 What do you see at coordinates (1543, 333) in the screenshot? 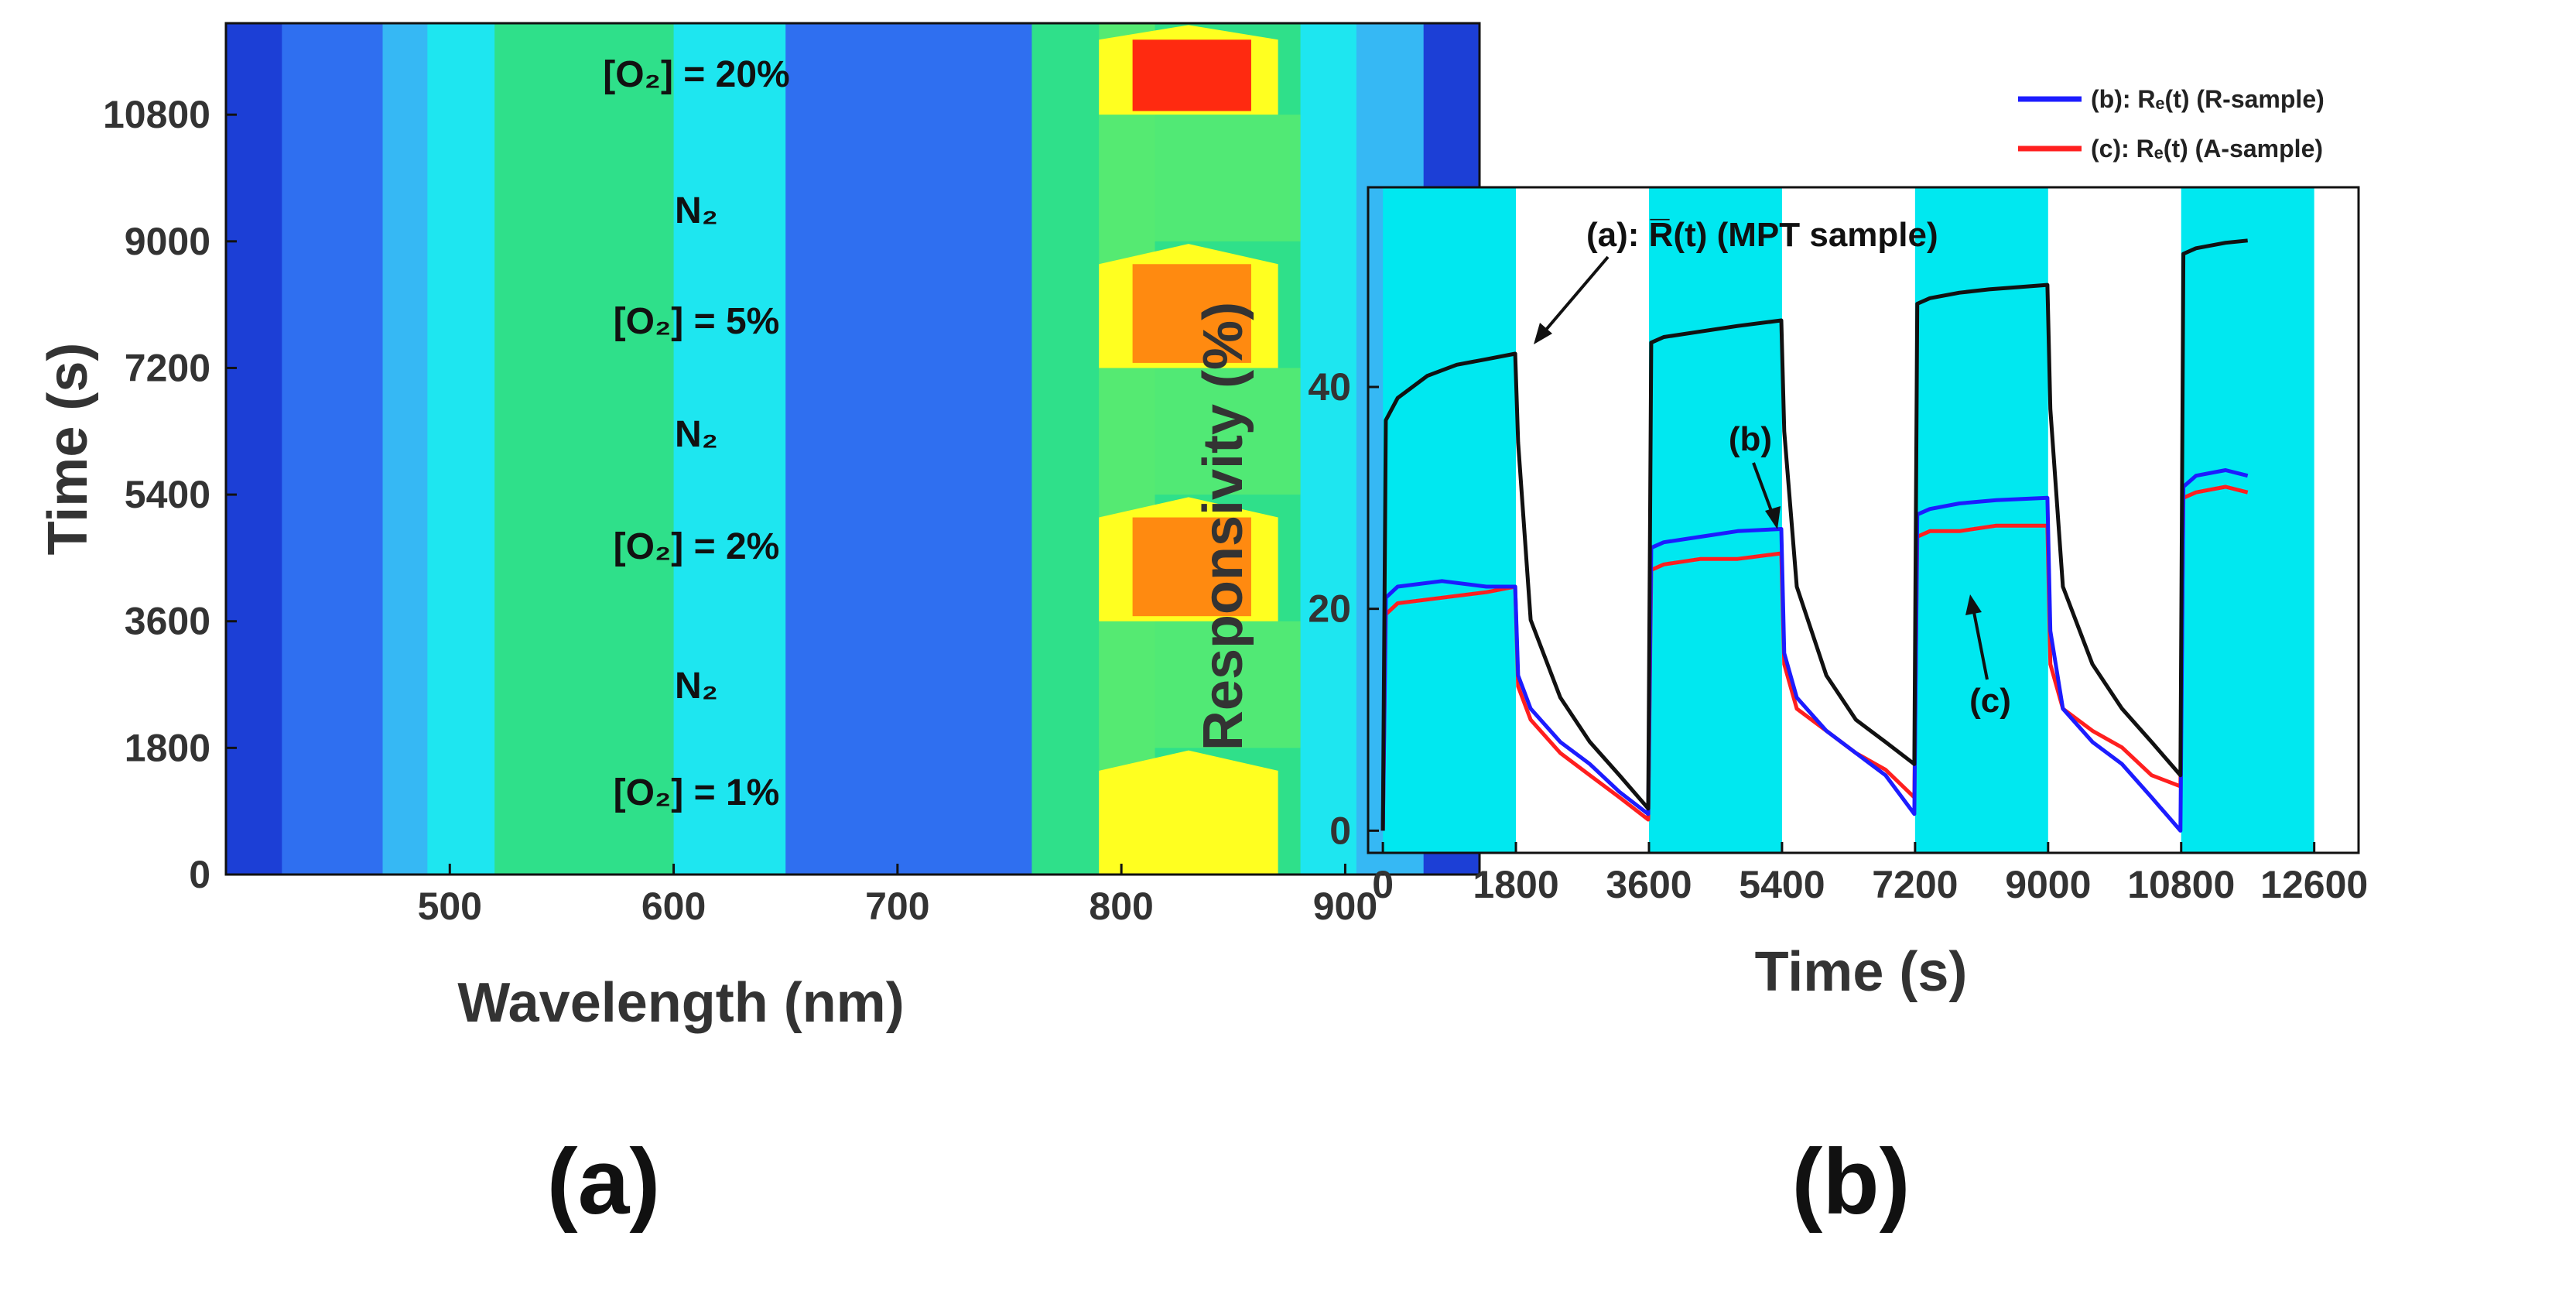
I see `annotation-a-arrowhead` at bounding box center [1543, 333].